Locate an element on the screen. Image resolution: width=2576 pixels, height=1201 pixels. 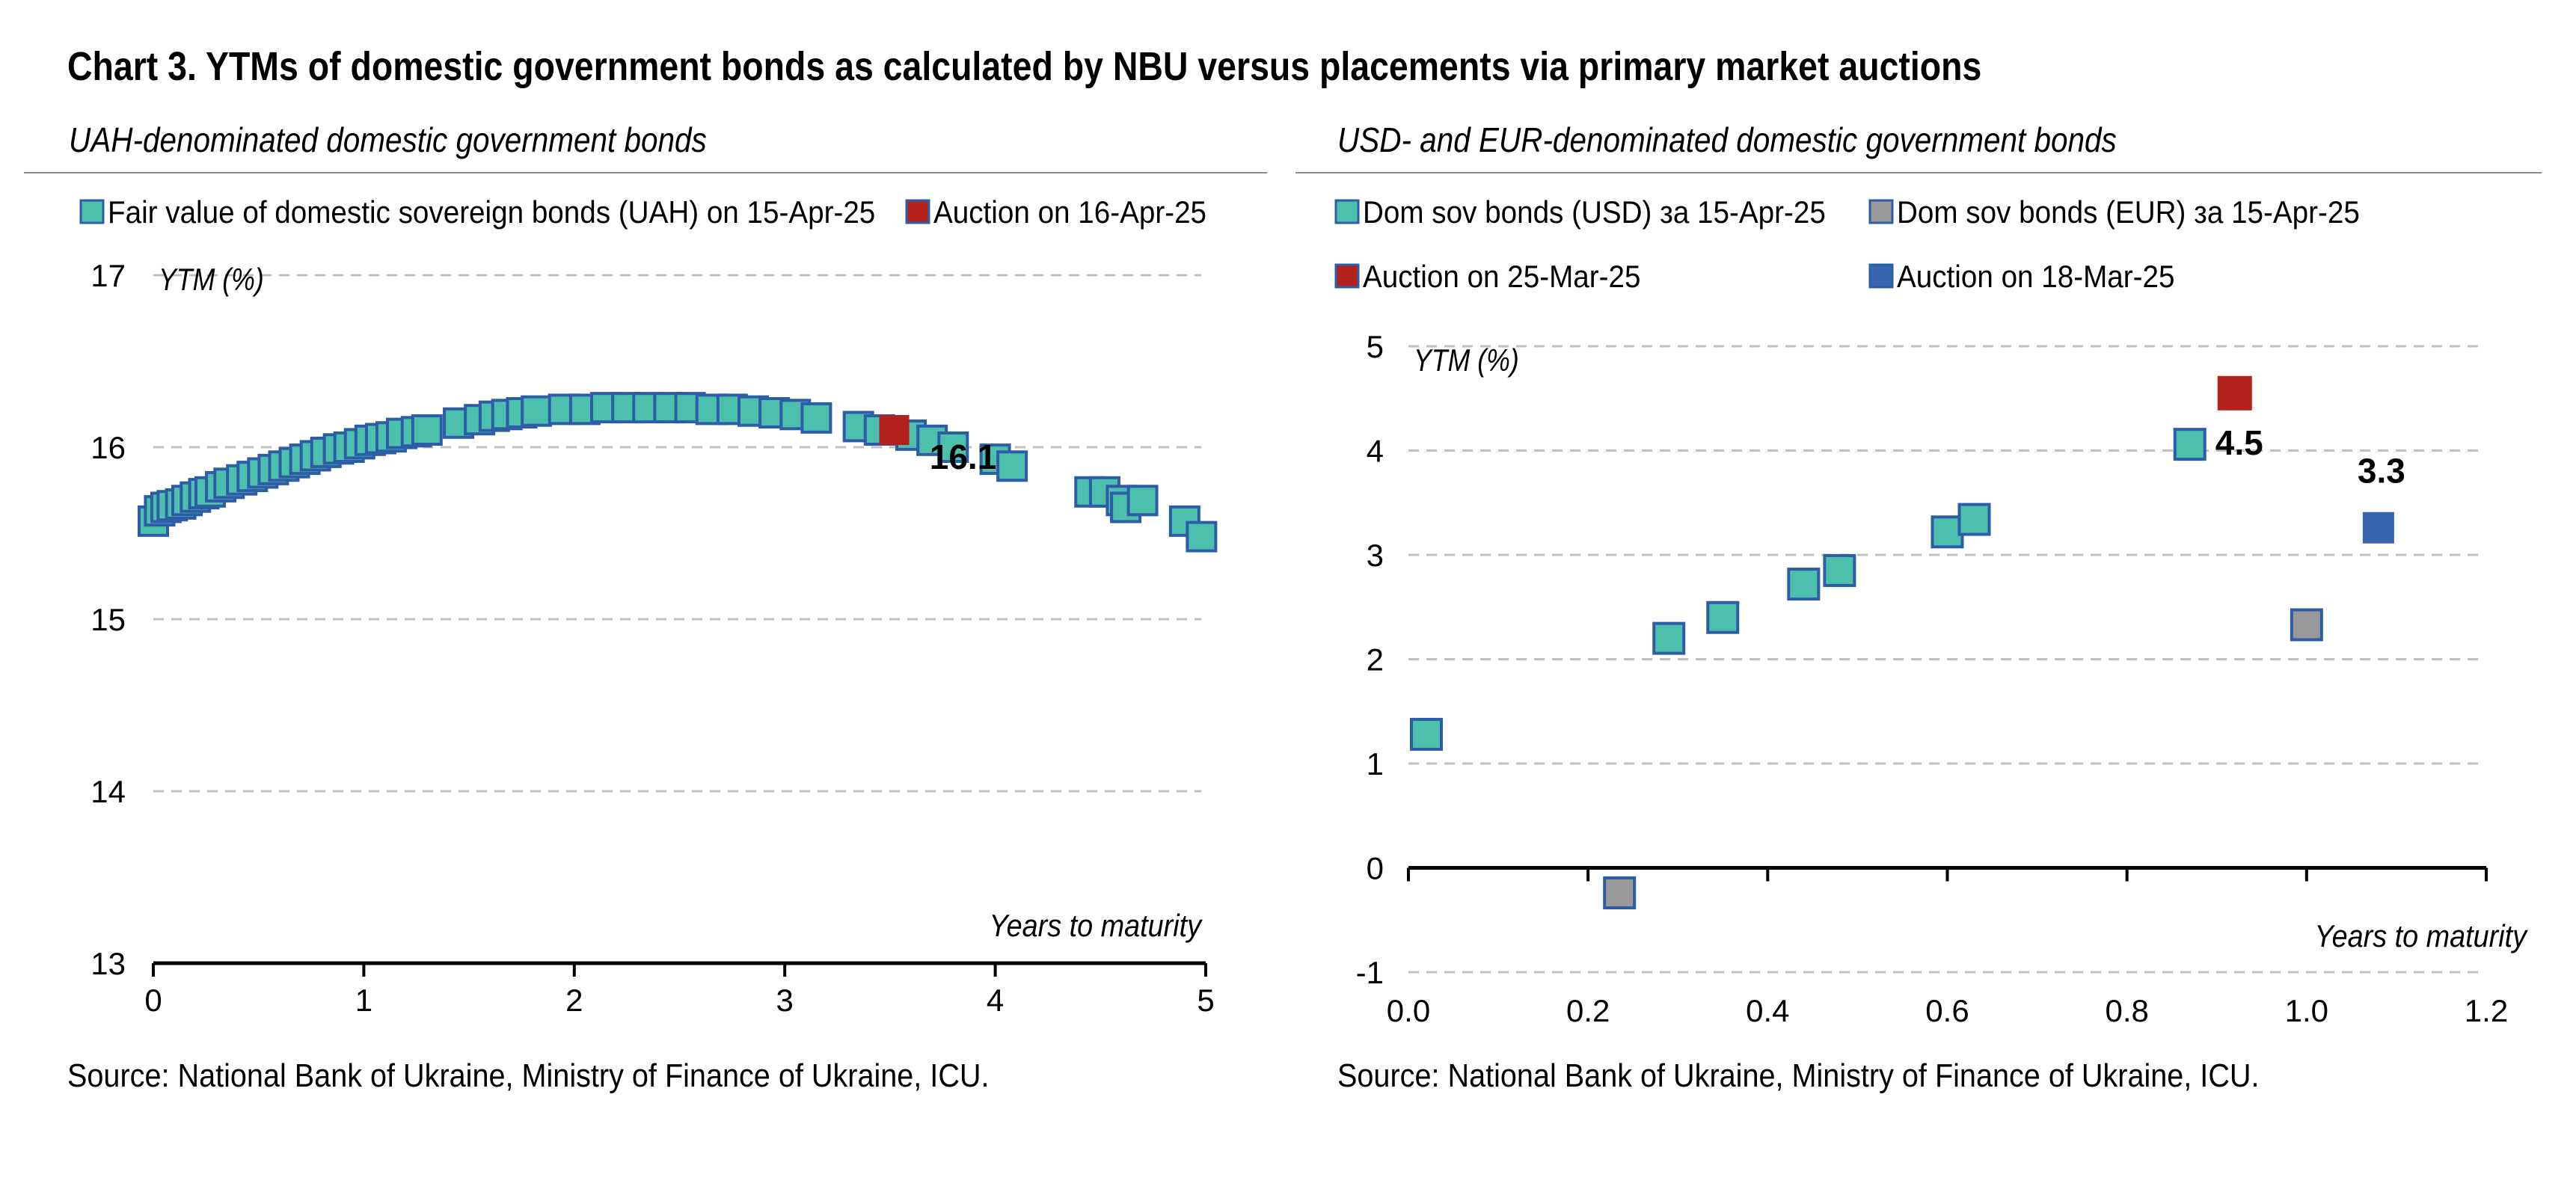
legend-label: Auction on 16-Apr-25 is located at coordinates (1069, 212).